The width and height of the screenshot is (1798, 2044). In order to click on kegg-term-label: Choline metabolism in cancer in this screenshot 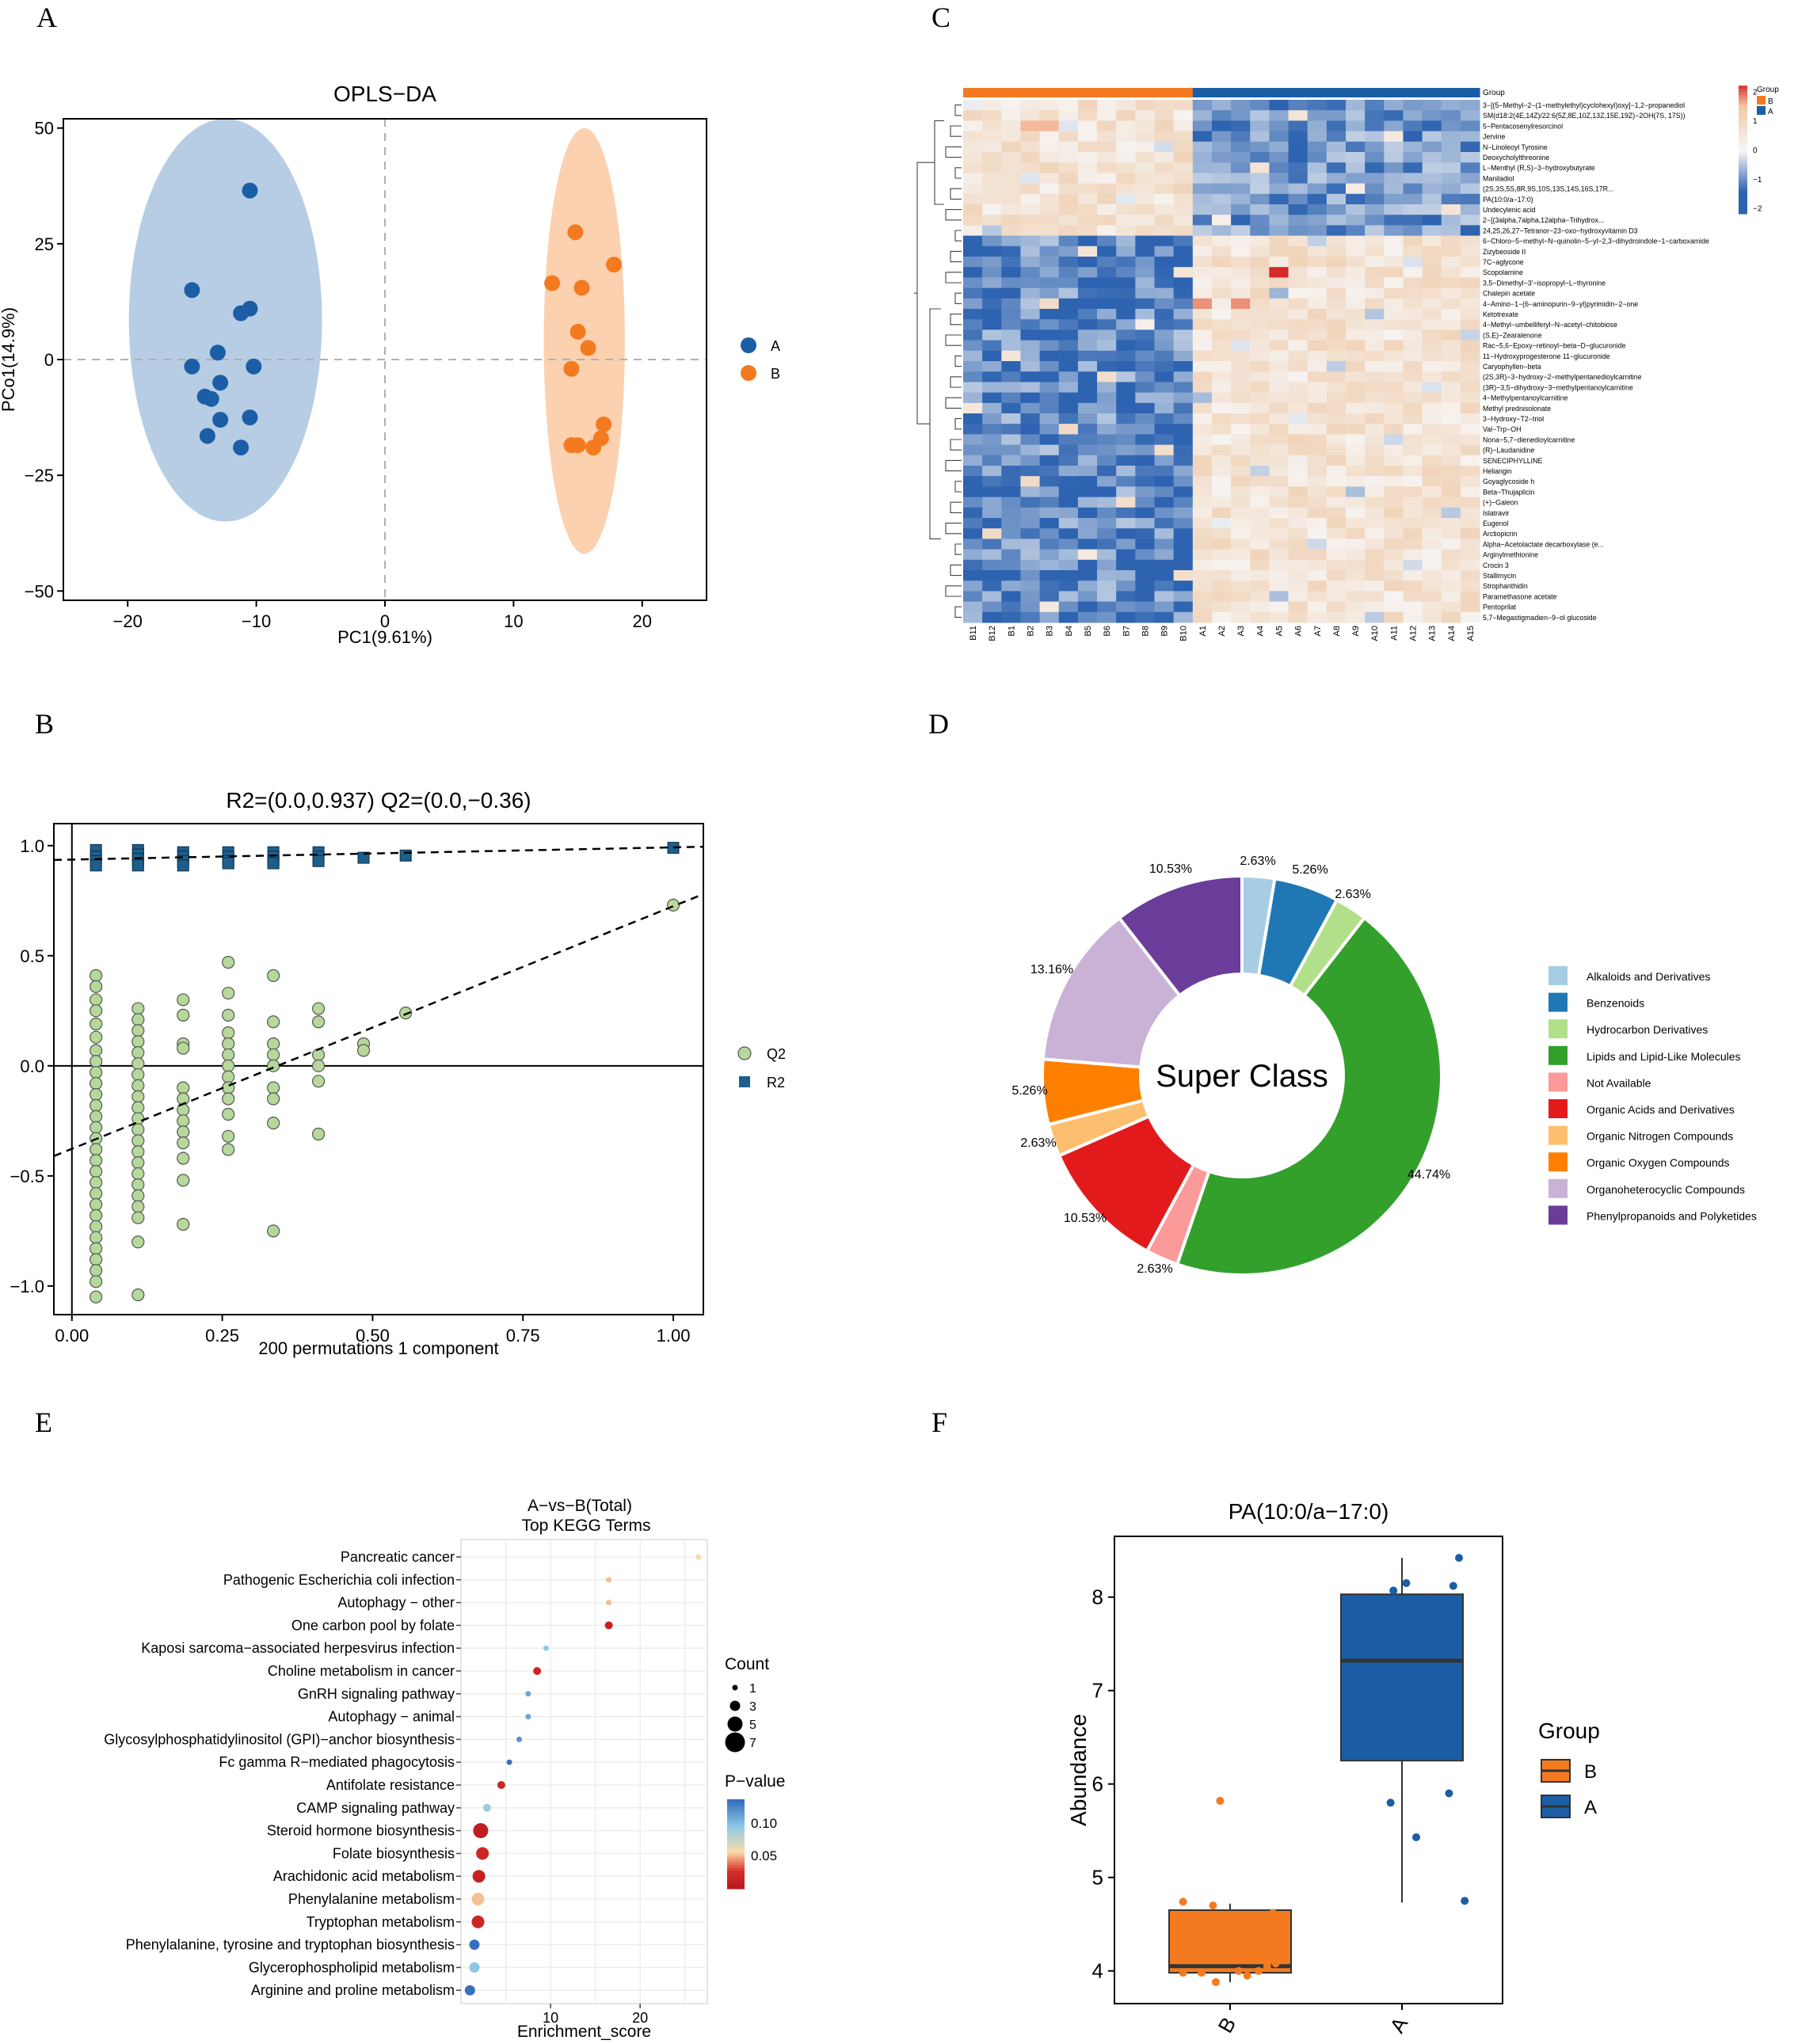, I will do `click(361, 1671)`.